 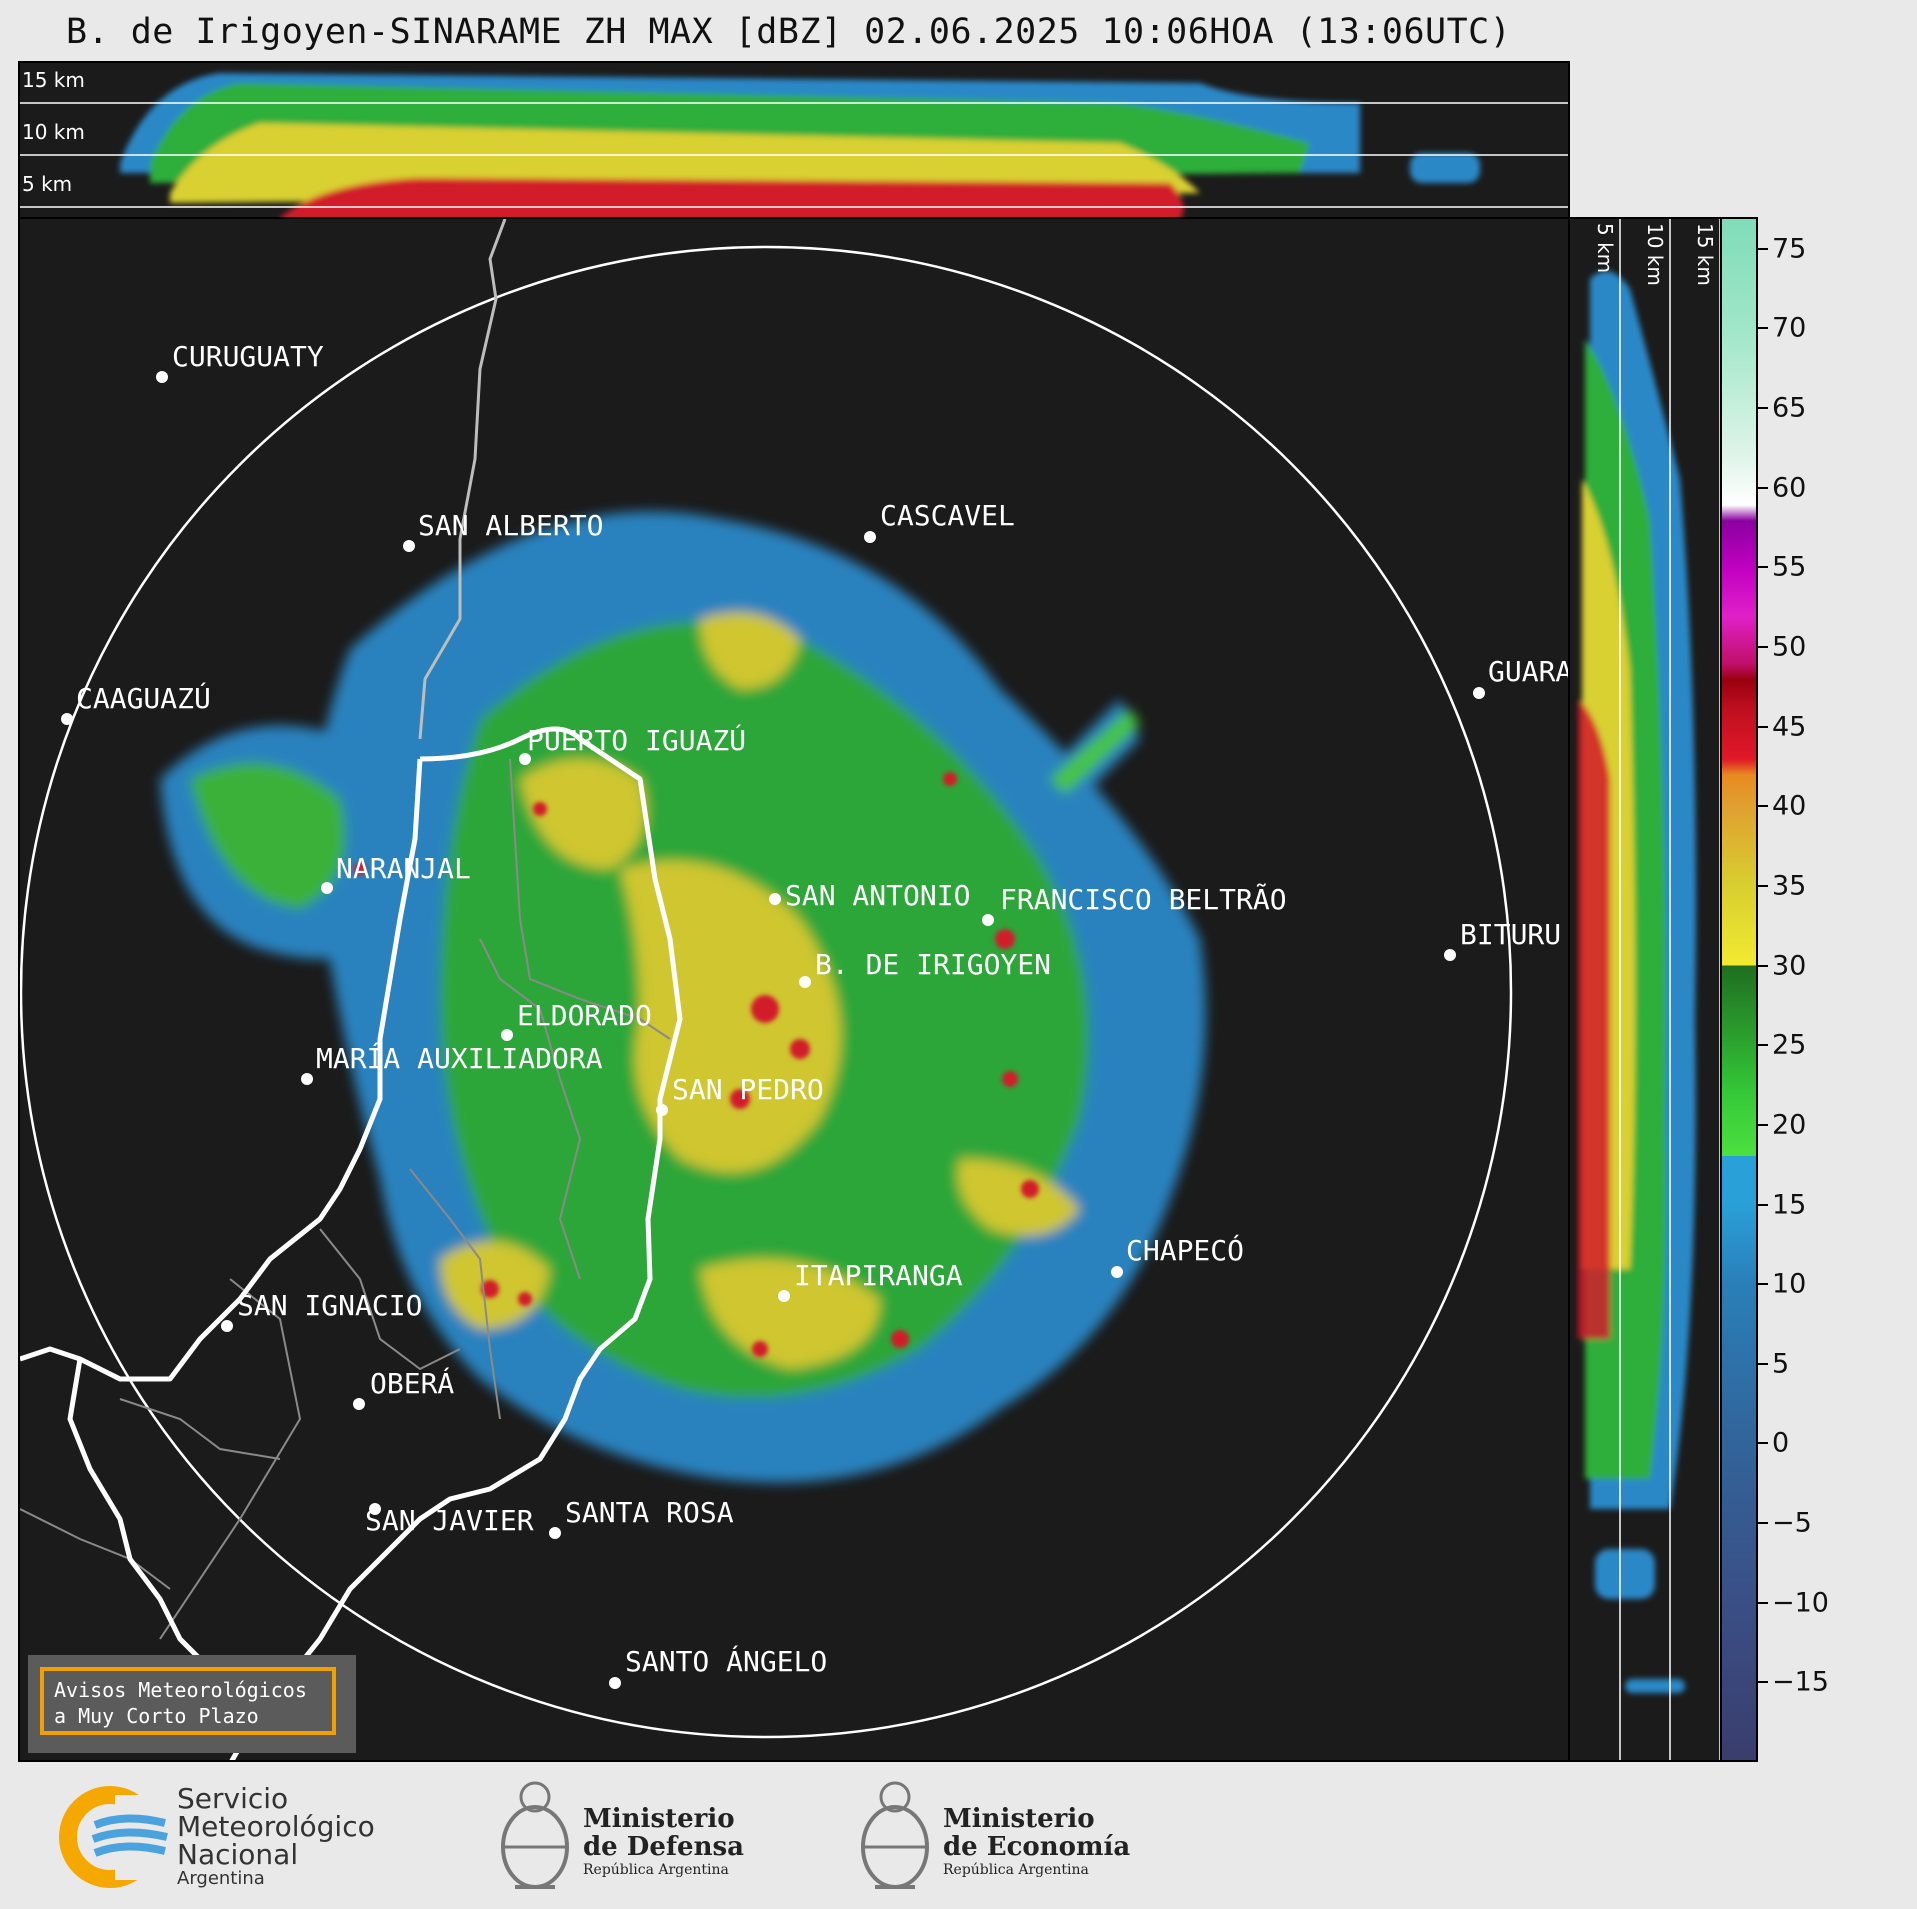 I want to click on city-dot-san-antonio, so click(x=775, y=899).